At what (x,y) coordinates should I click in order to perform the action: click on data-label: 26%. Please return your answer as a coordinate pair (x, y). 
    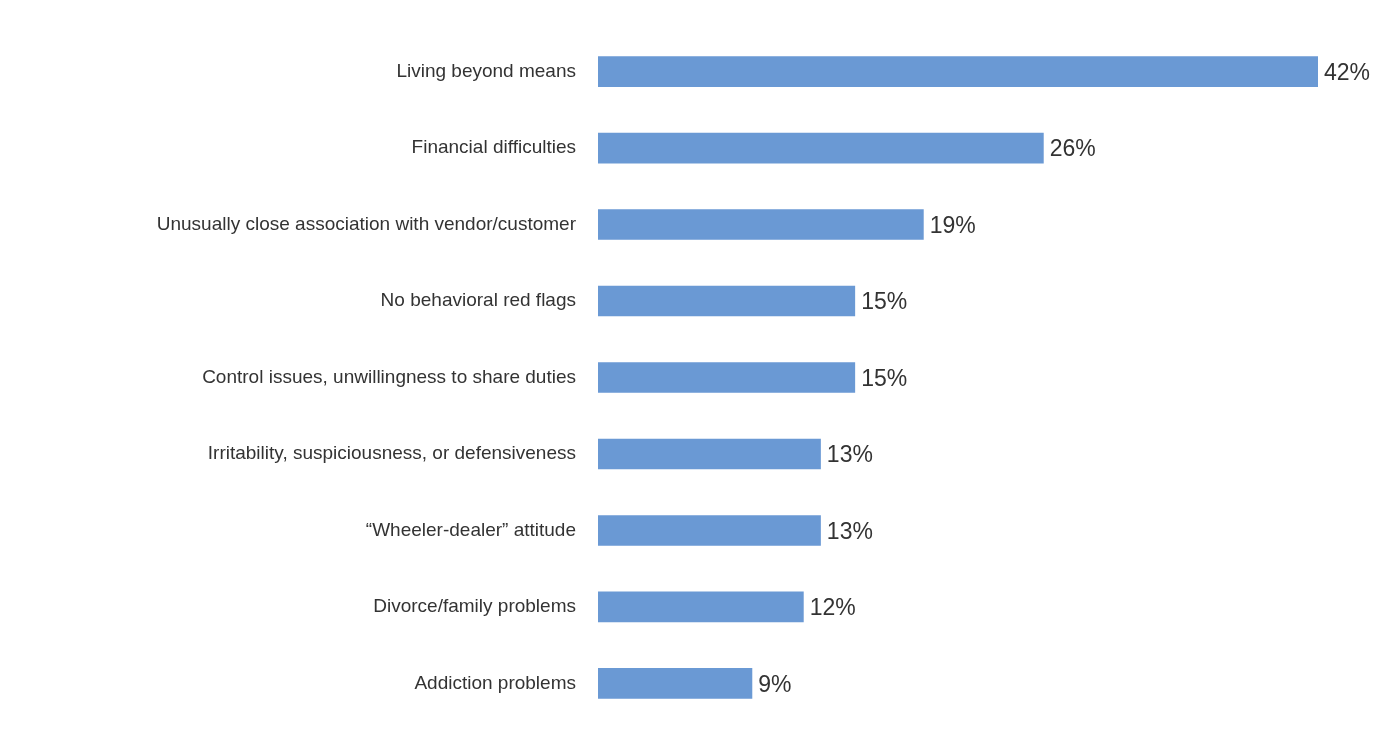
    Looking at the image, I should click on (1072, 148).